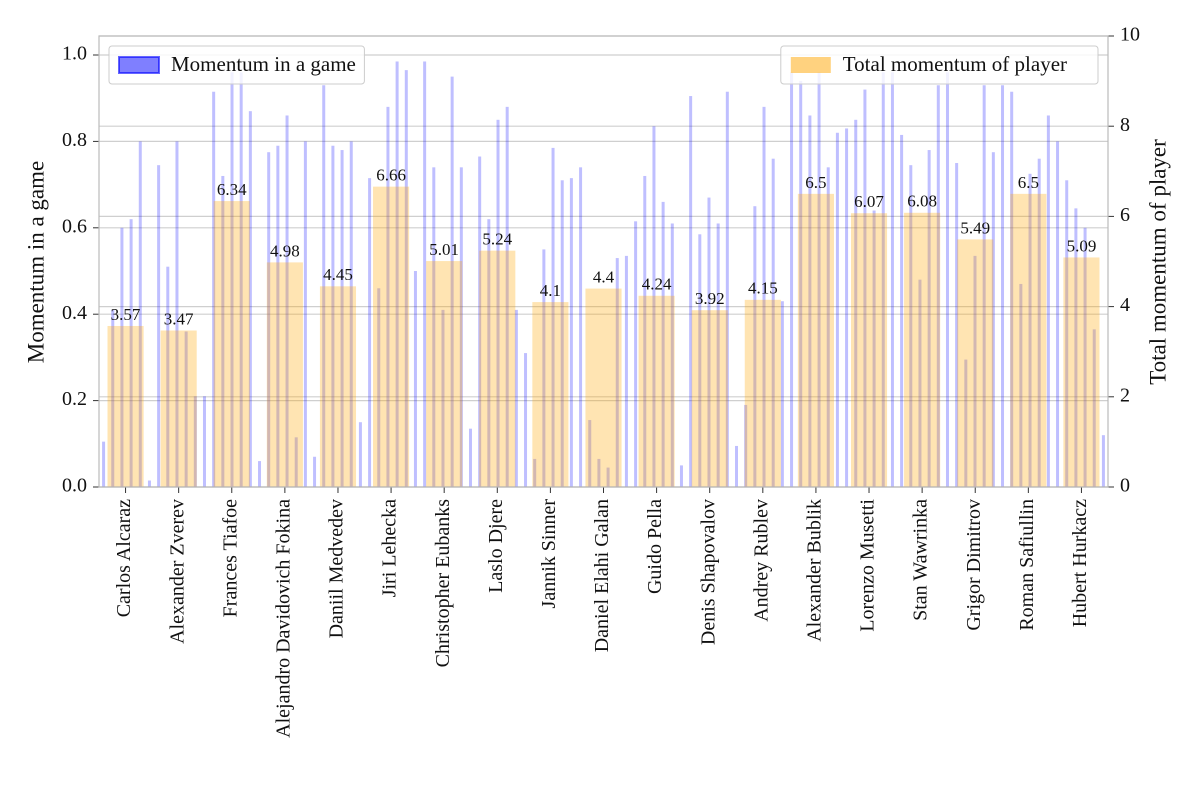 The width and height of the screenshot is (1200, 805). What do you see at coordinates (124, 558) in the screenshot?
I see `x-tick-label: Carlos Alcaraz` at bounding box center [124, 558].